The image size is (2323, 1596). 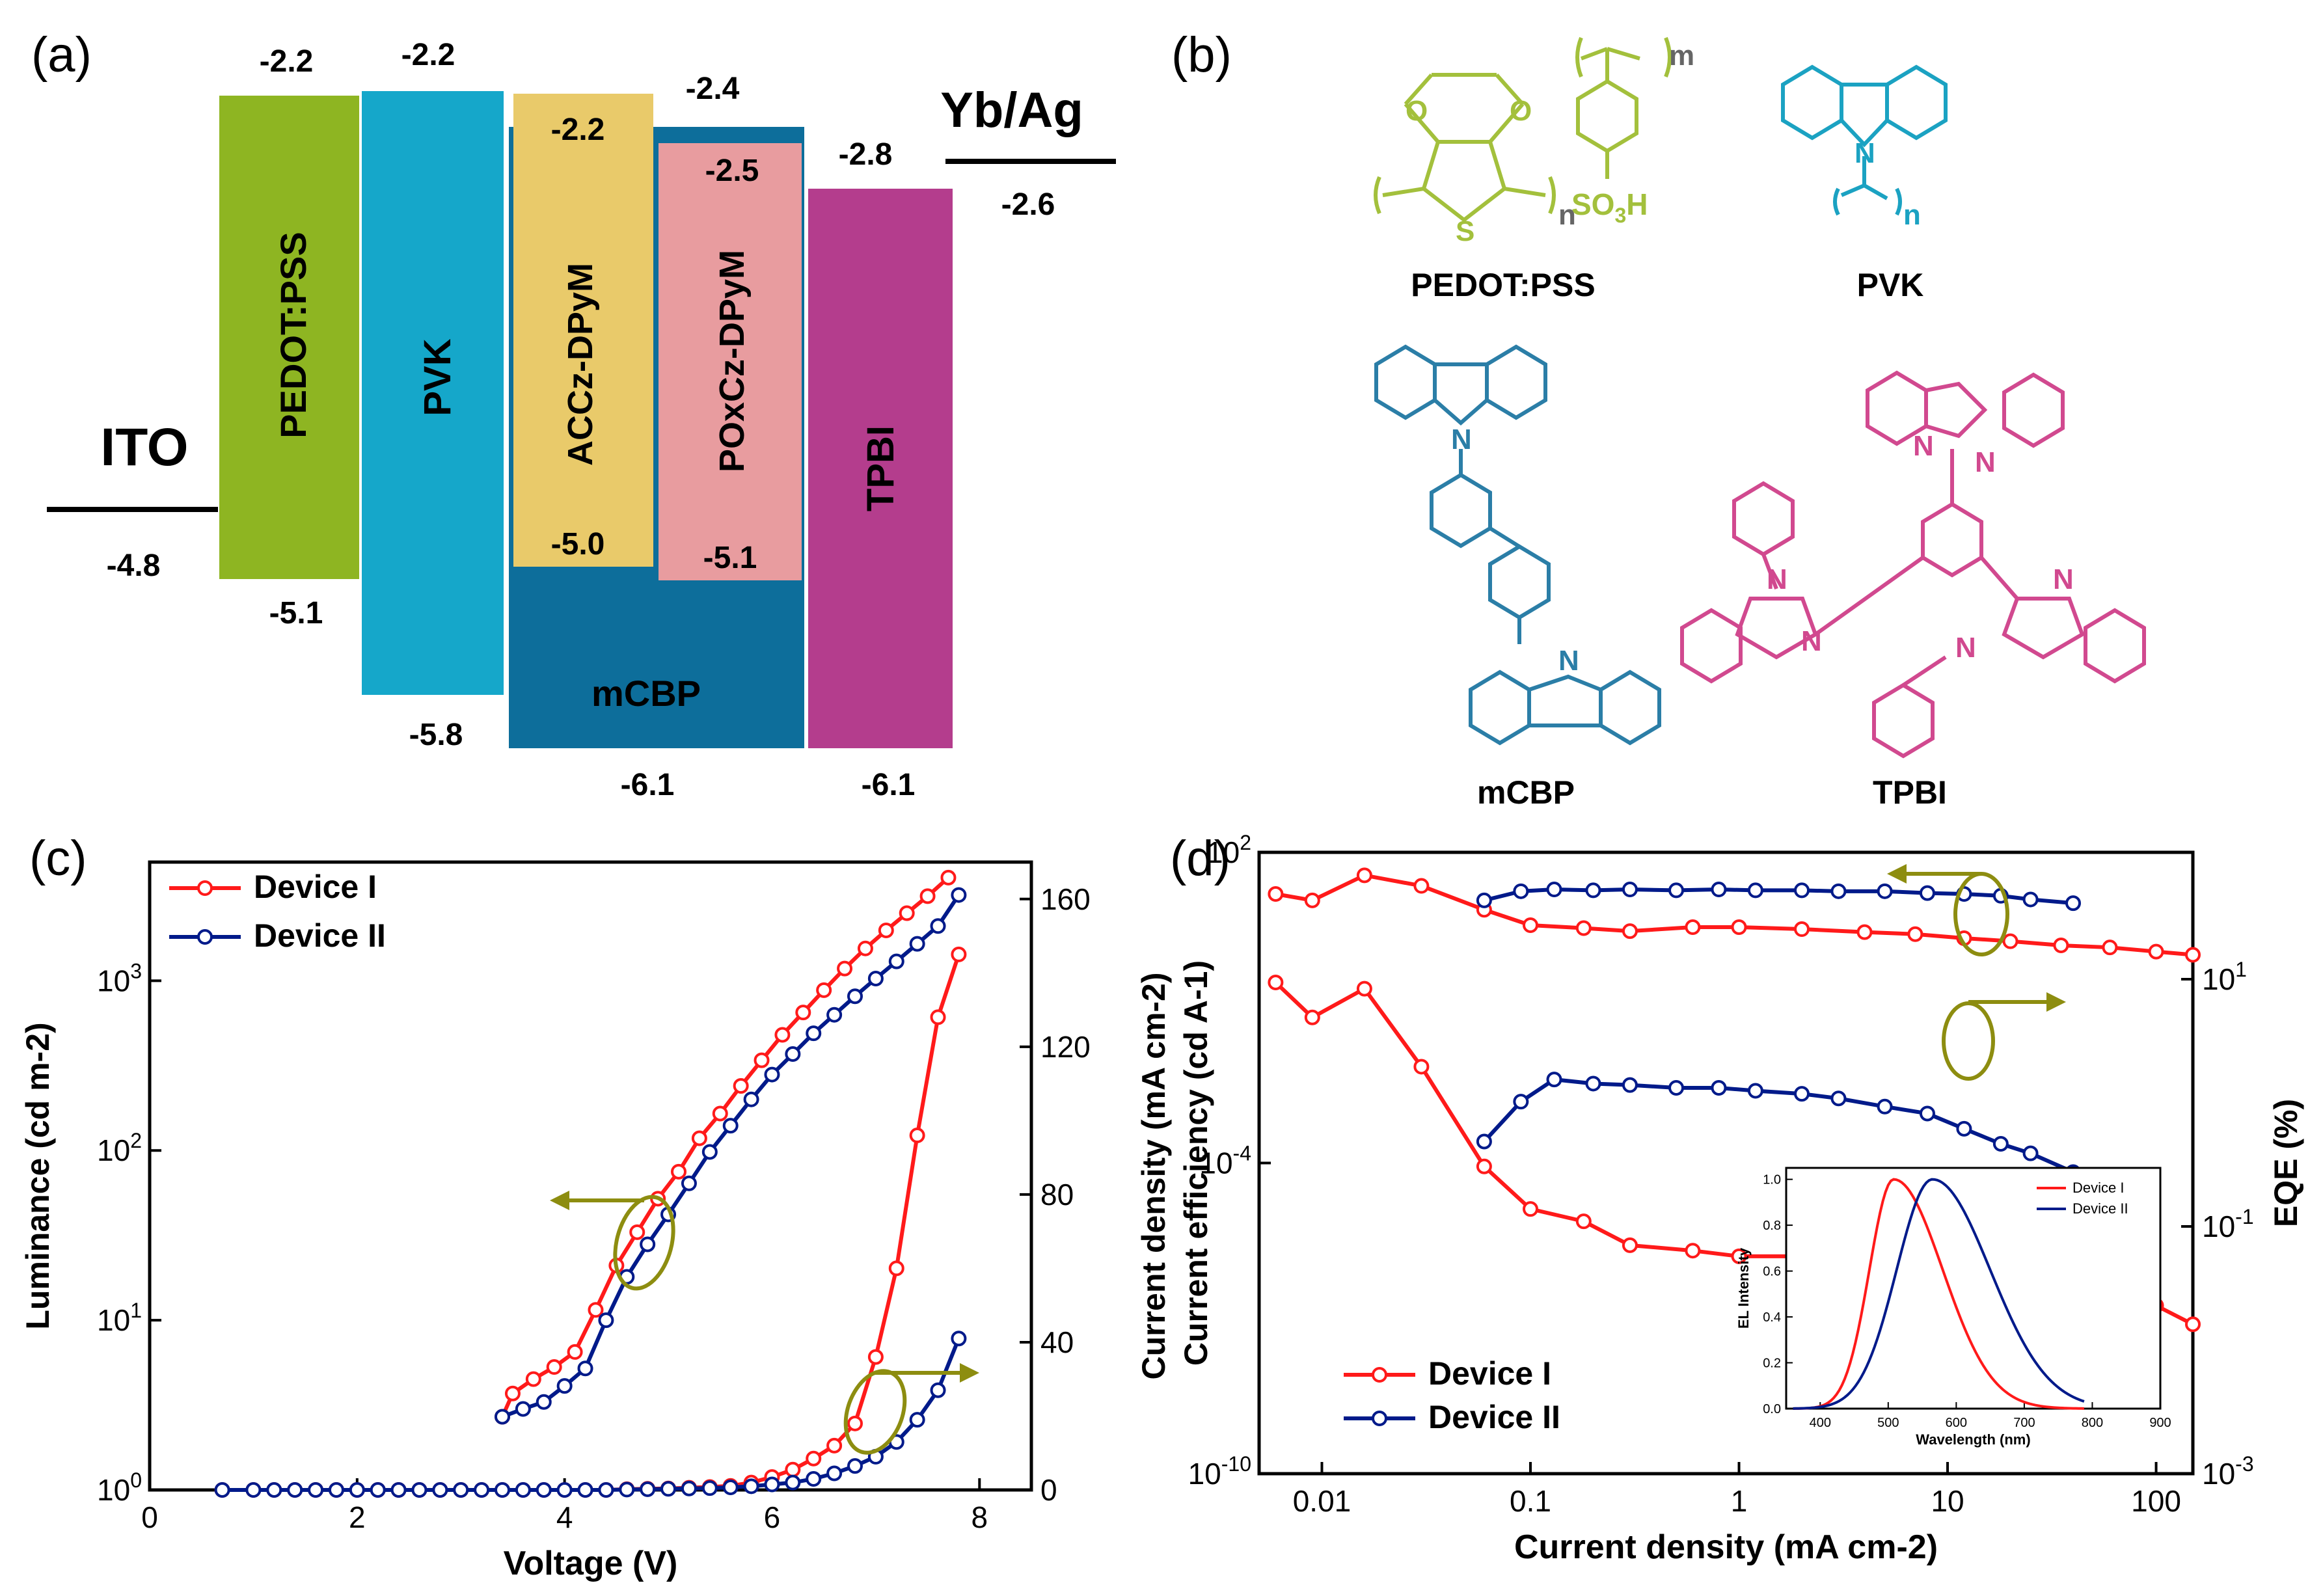 I want to click on pedot-lumo-value: -2.2, so click(x=287, y=61).